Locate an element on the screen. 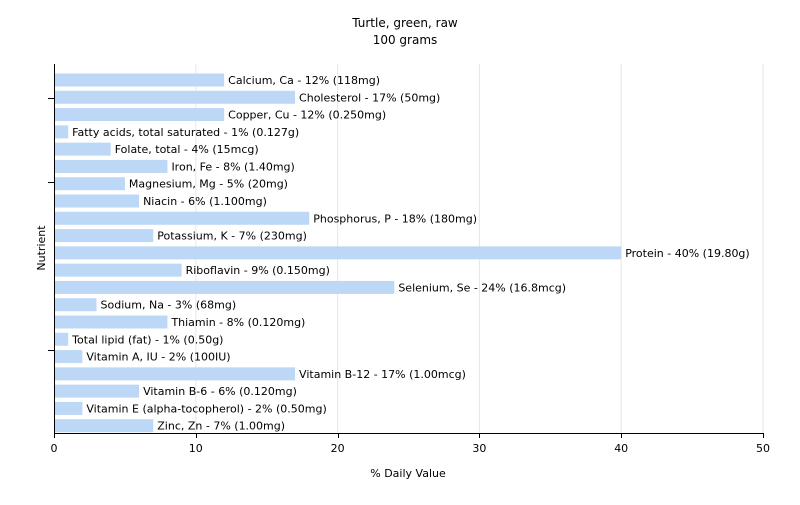  chart-subtitle: 100 grams is located at coordinates (405, 40).